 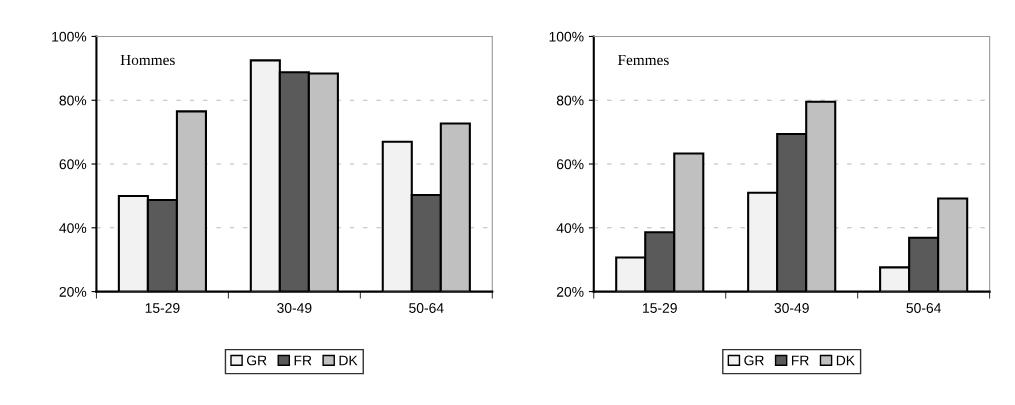 I want to click on text: Femmes, so click(x=643, y=60).